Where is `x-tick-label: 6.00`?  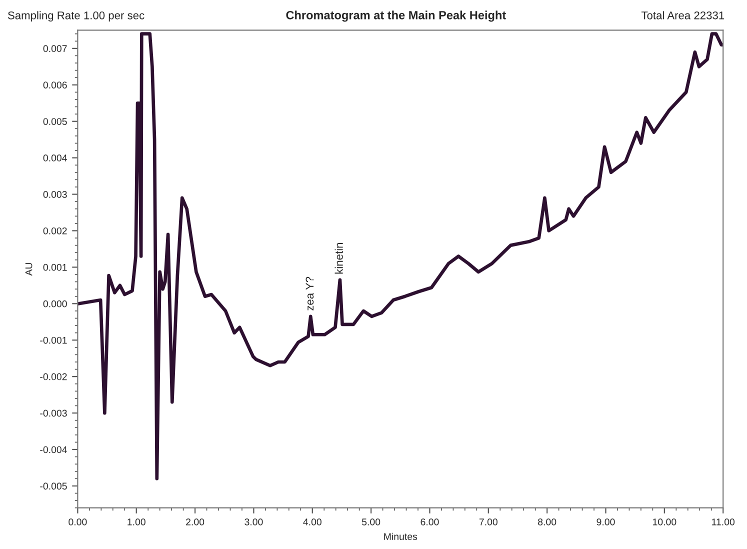 x-tick-label: 6.00 is located at coordinates (429, 522).